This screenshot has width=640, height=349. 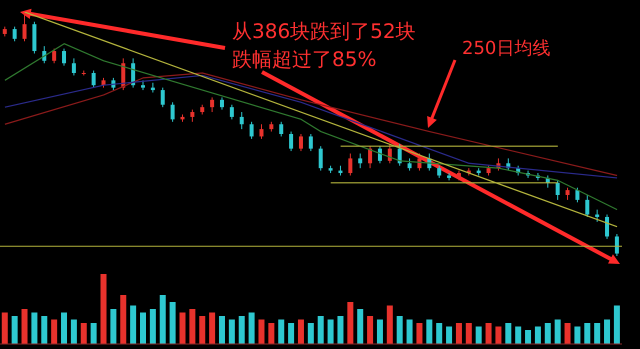 What do you see at coordinates (324, 31) in the screenshot?
I see `annotation: 从386块跌到了52块` at bounding box center [324, 31].